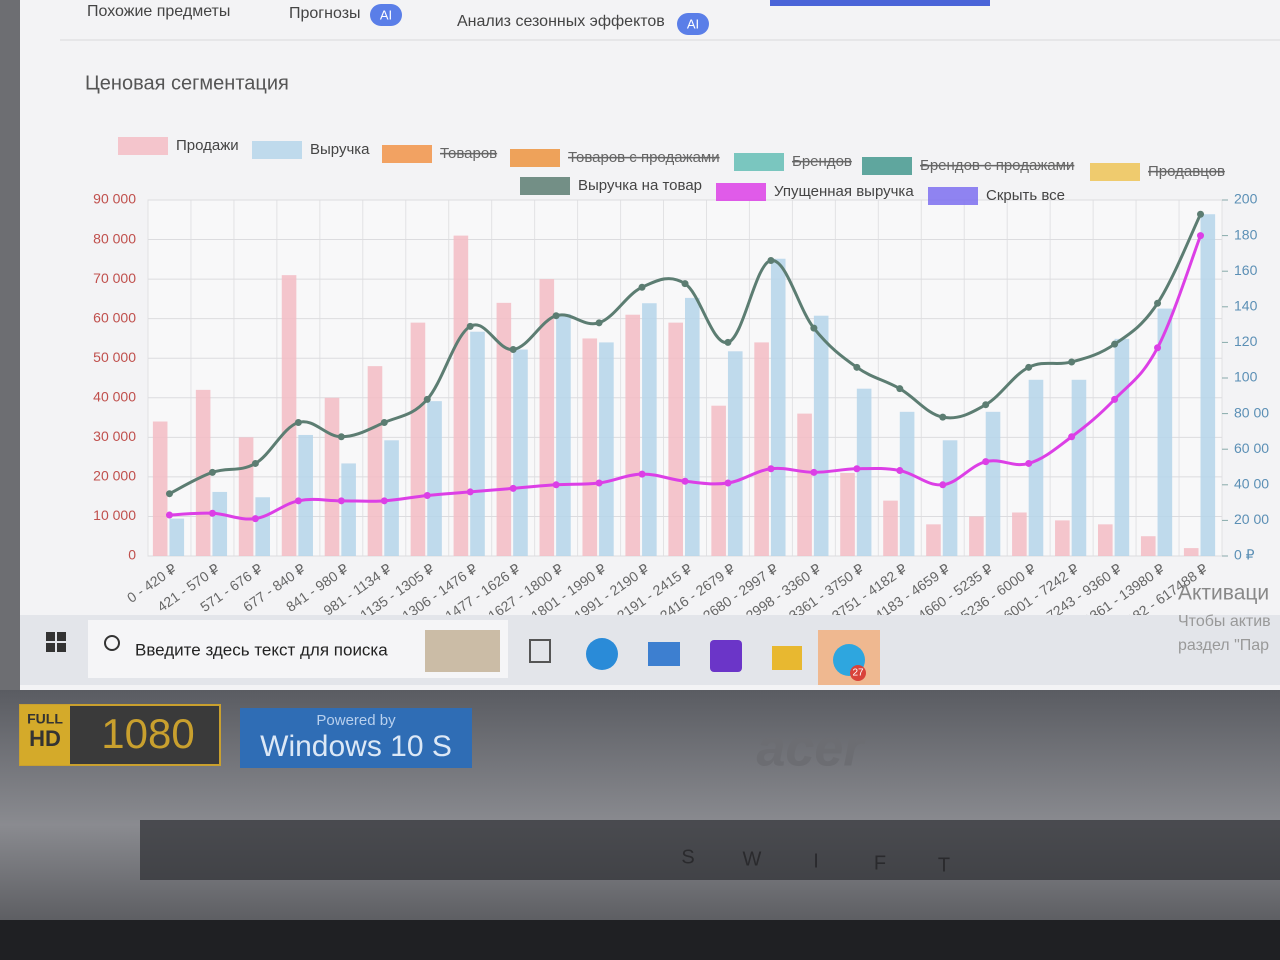  I want to click on tab: Прогнозы, so click(325, 13).